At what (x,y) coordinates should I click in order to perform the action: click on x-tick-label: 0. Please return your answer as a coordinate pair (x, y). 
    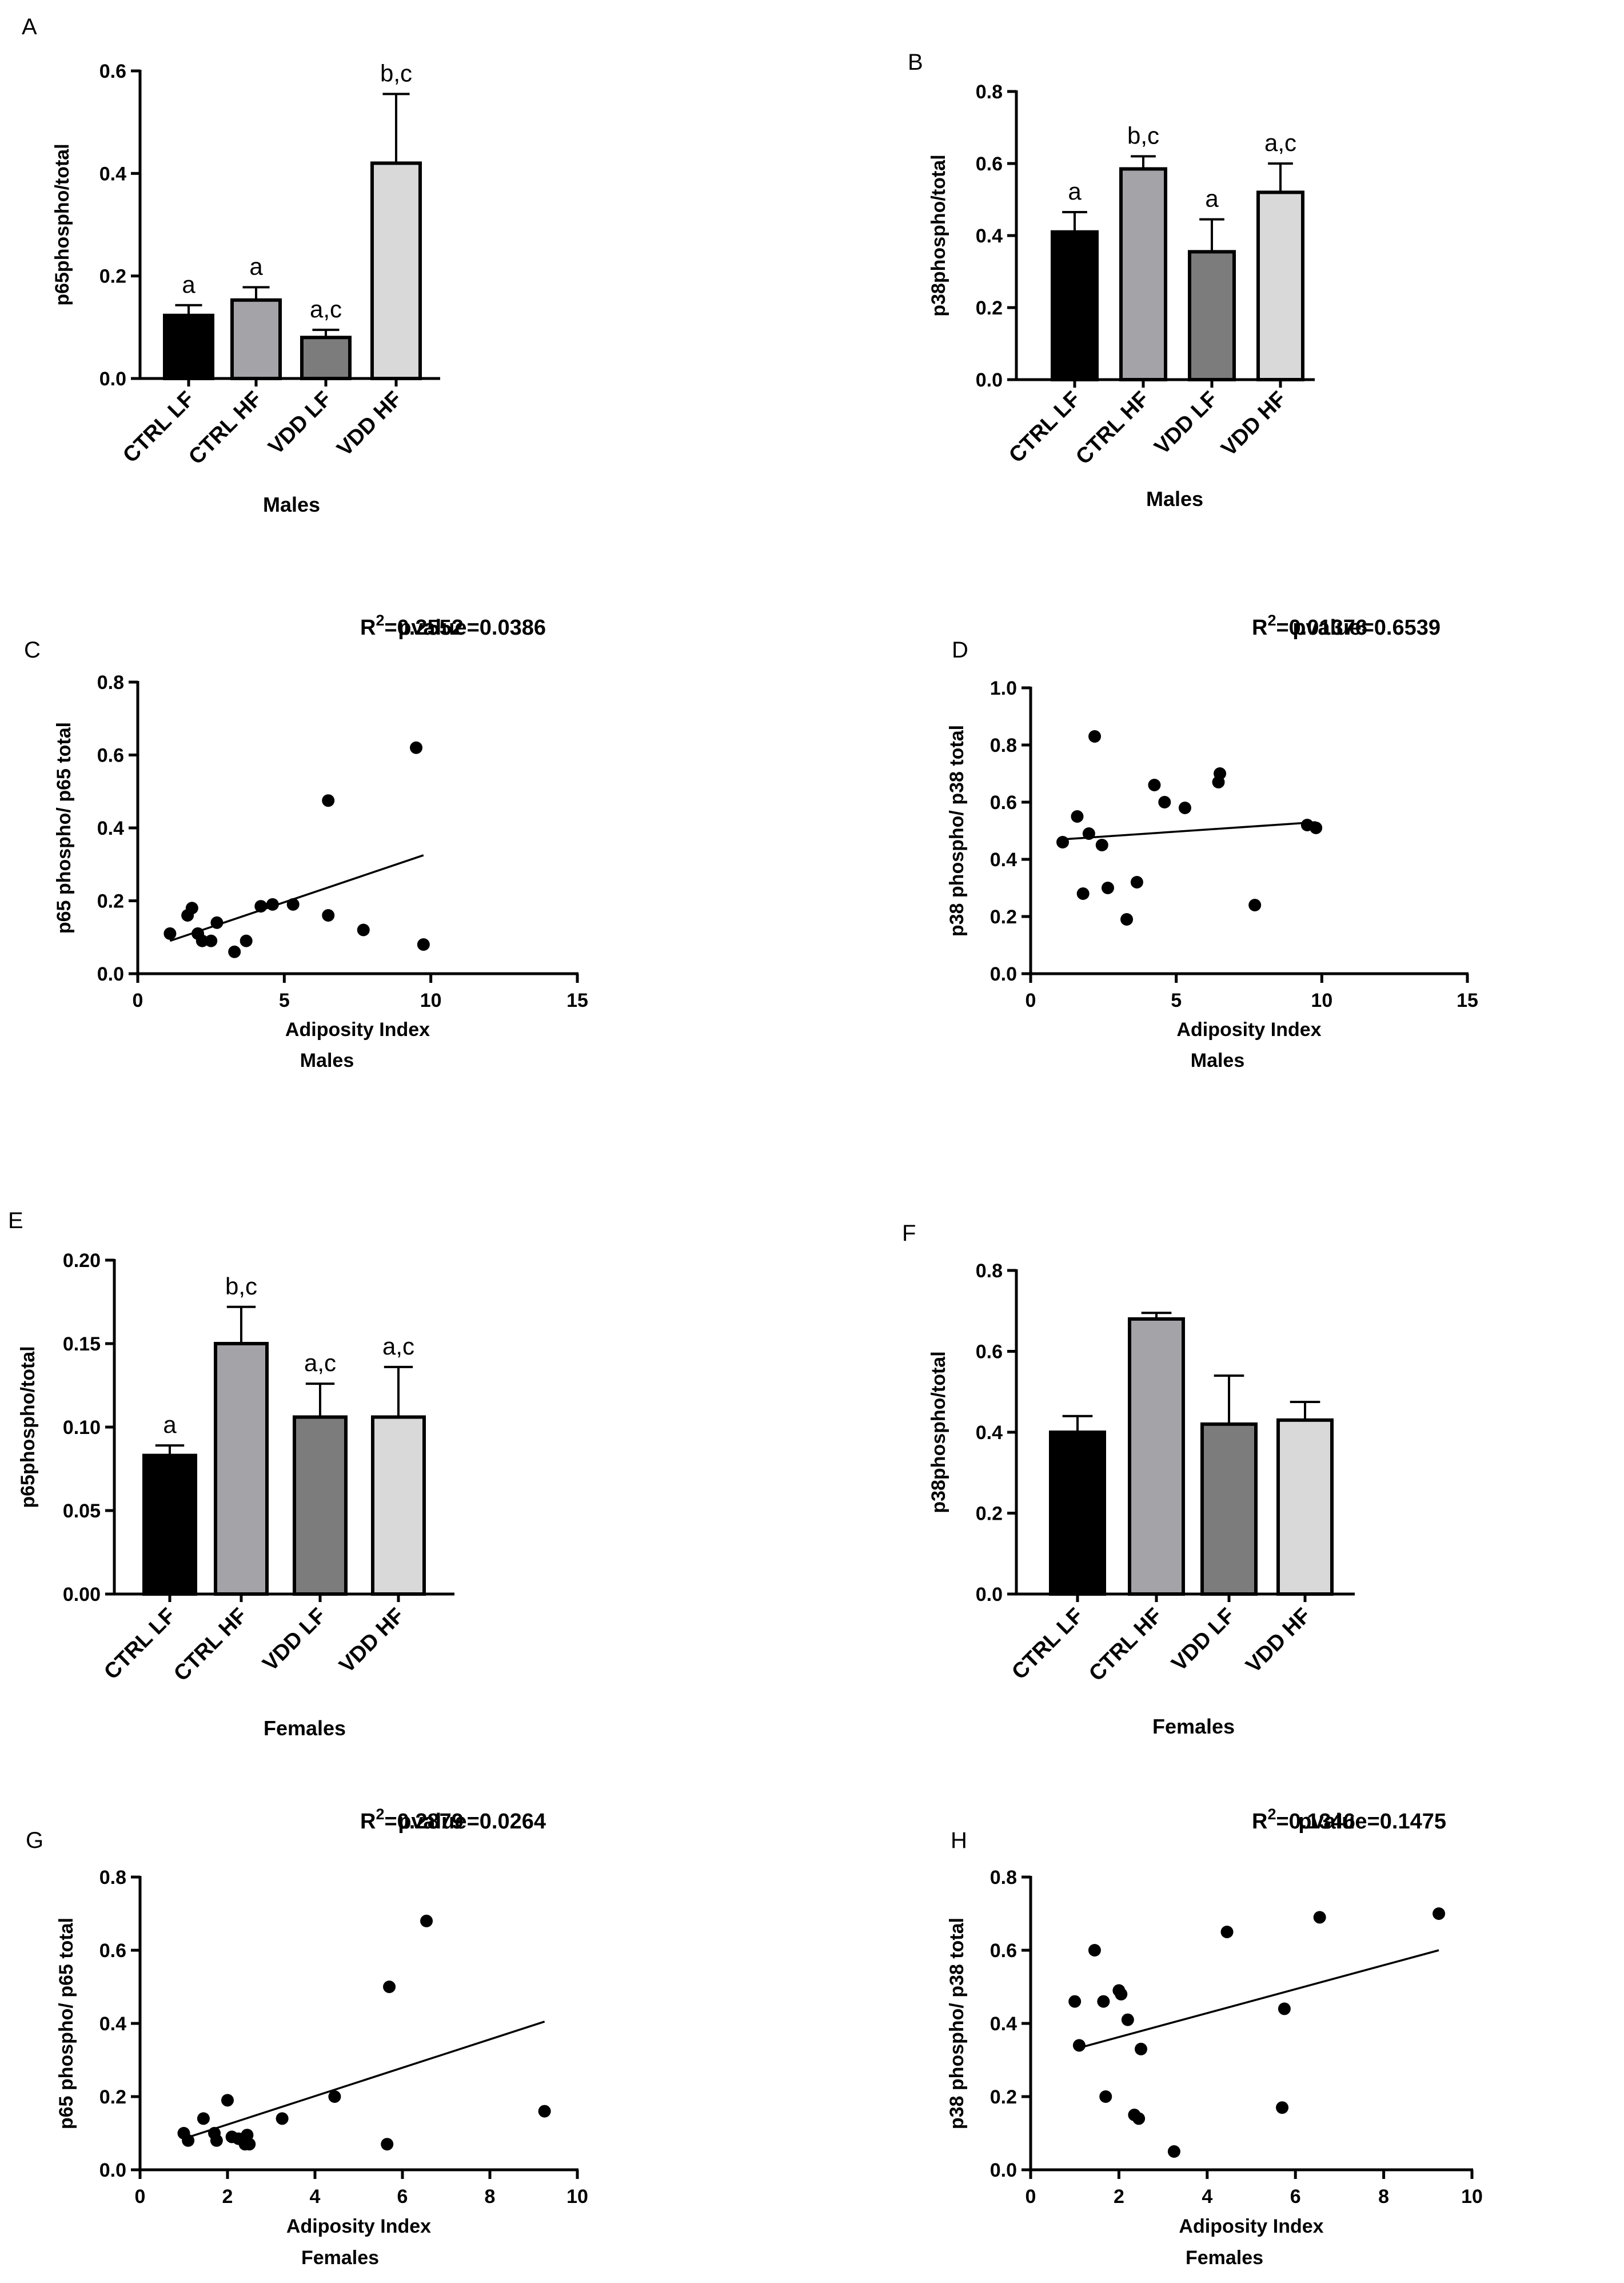
    Looking at the image, I should click on (1031, 2197).